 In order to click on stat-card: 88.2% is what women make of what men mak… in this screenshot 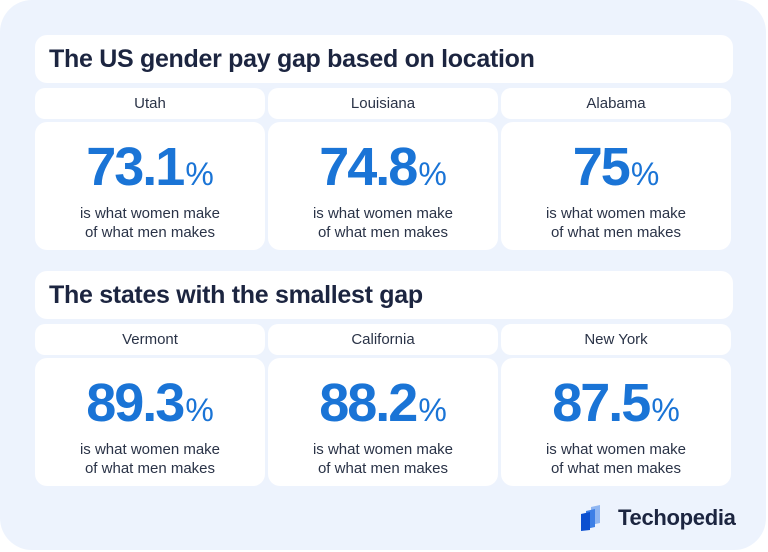, I will do `click(383, 422)`.